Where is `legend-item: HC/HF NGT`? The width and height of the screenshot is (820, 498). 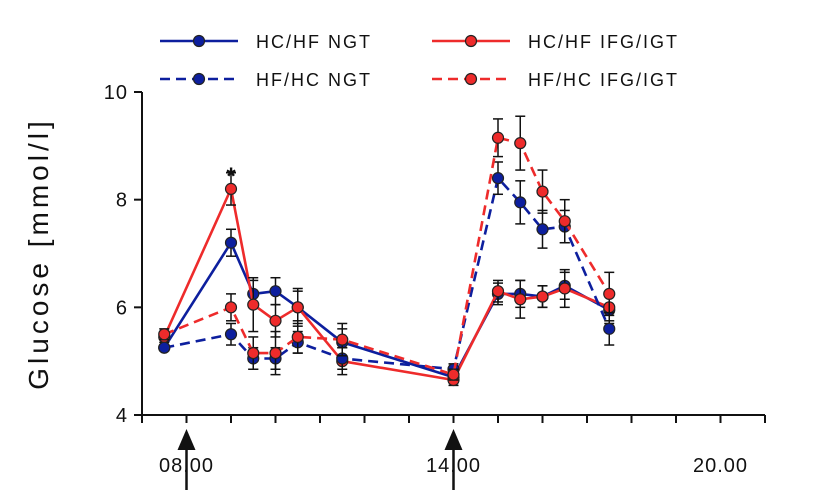
legend-item: HC/HF NGT is located at coordinates (266, 42).